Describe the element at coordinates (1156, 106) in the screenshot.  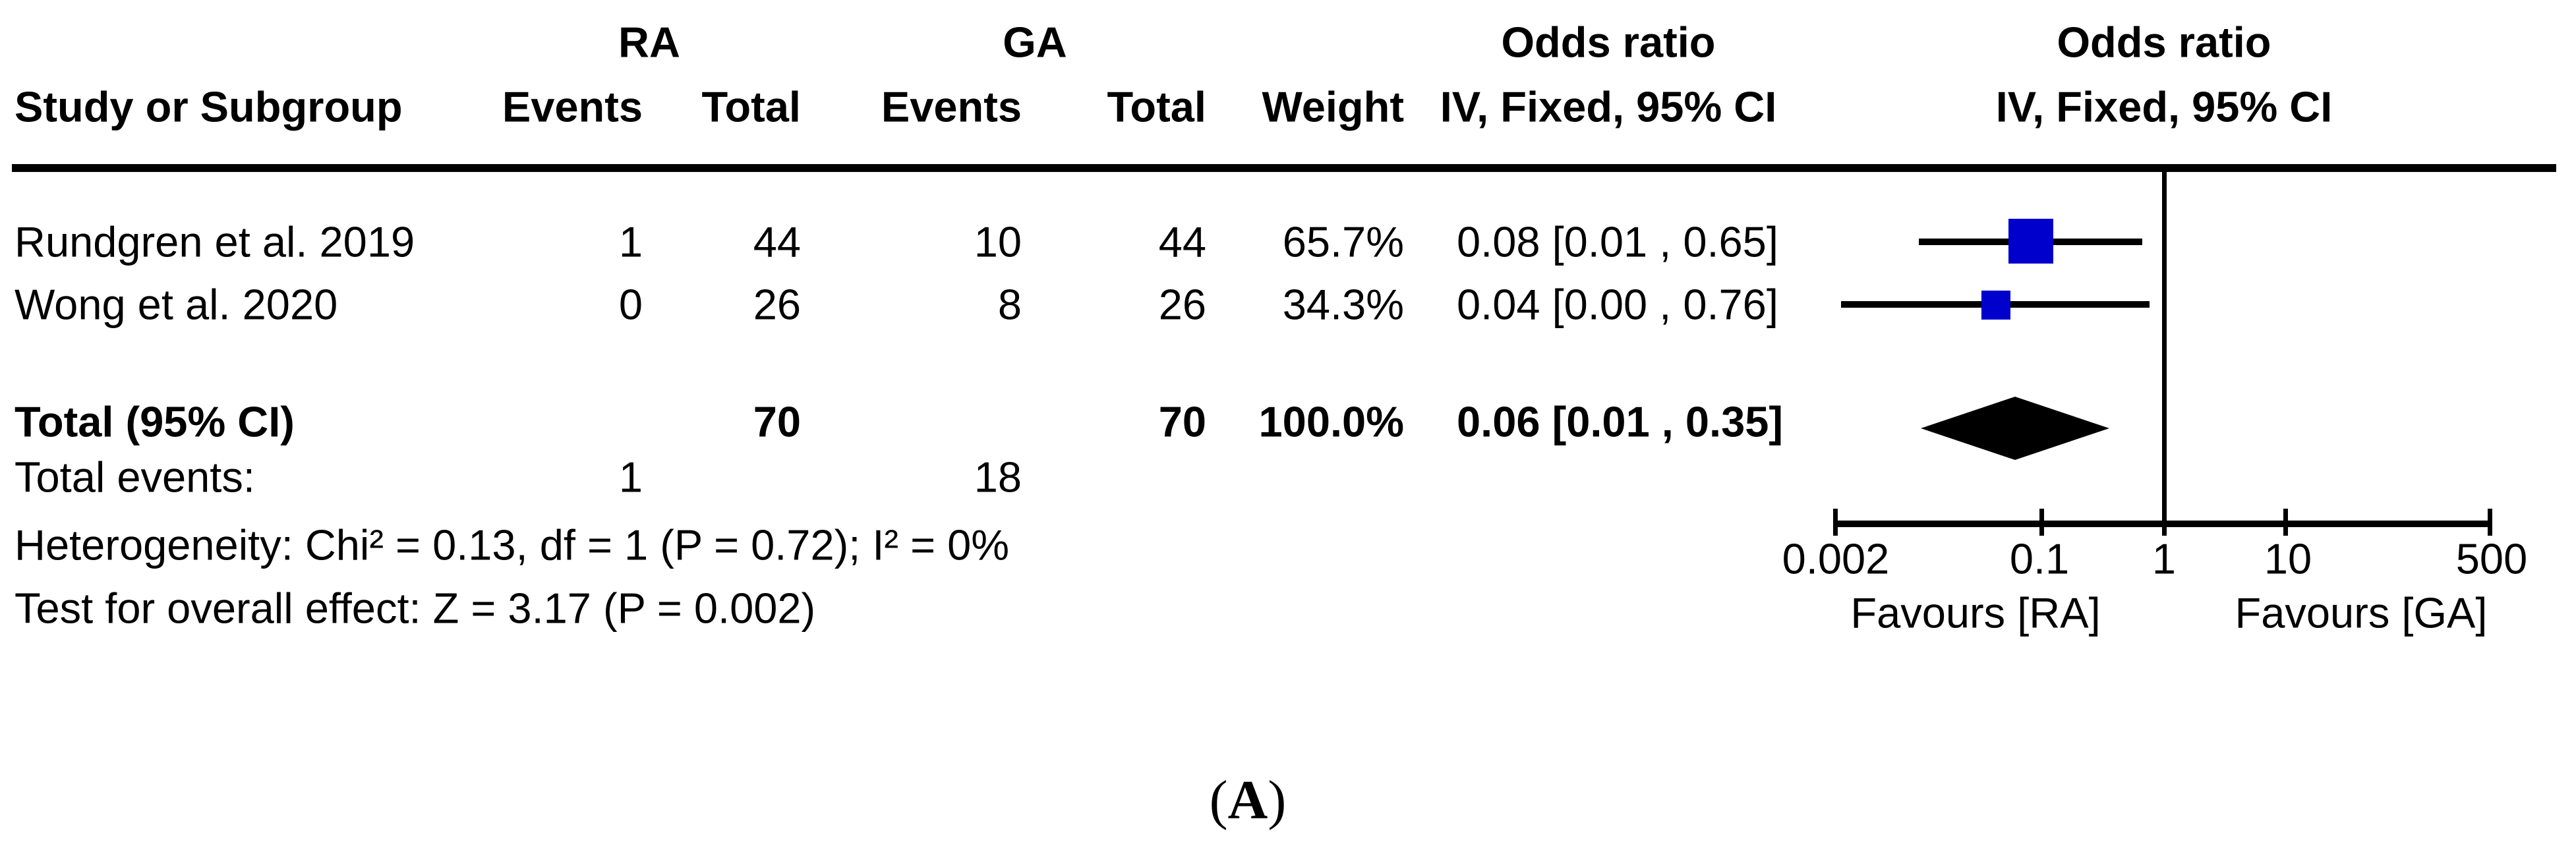
I see `col-header-ga-total: Total` at that location.